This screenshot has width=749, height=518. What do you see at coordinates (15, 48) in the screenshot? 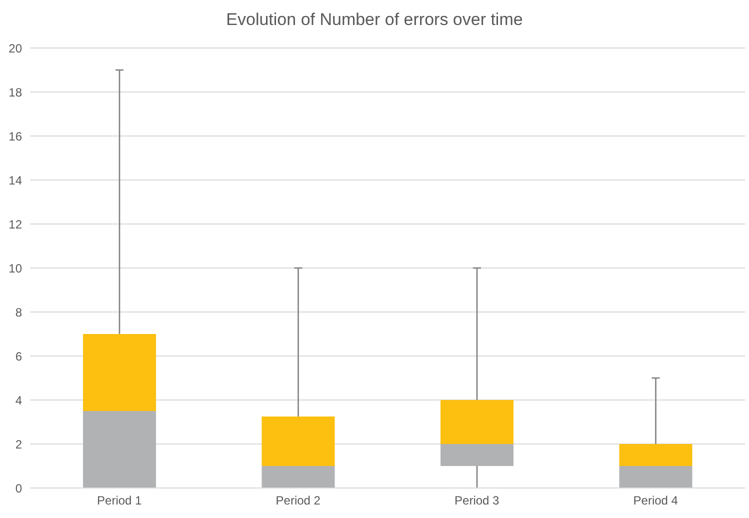
I see `y-tick-label: 20` at bounding box center [15, 48].